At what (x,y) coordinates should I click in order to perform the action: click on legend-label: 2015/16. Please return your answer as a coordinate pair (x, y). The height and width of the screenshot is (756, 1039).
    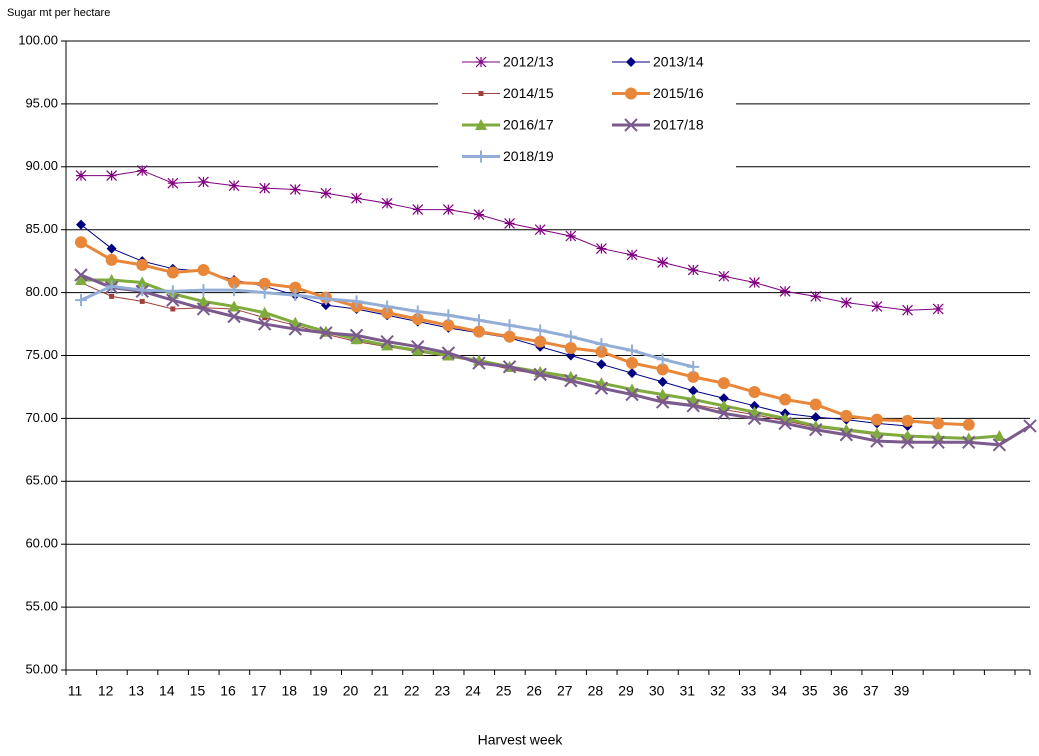
    Looking at the image, I should click on (678, 93).